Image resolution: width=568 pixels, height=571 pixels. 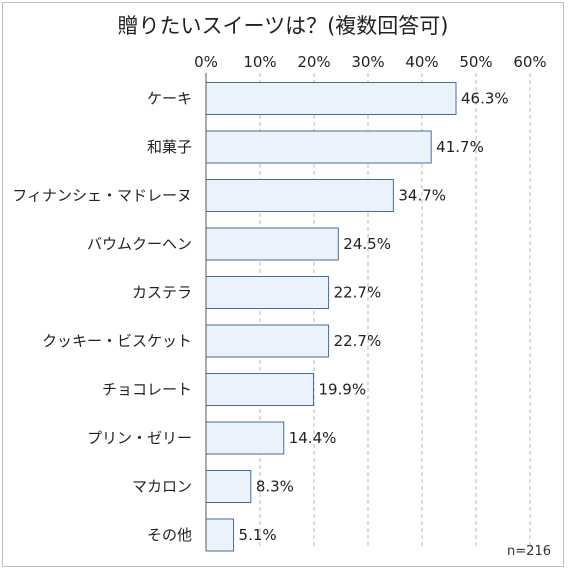 I want to click on category-label: プリン・ゼリー, so click(x=139, y=438).